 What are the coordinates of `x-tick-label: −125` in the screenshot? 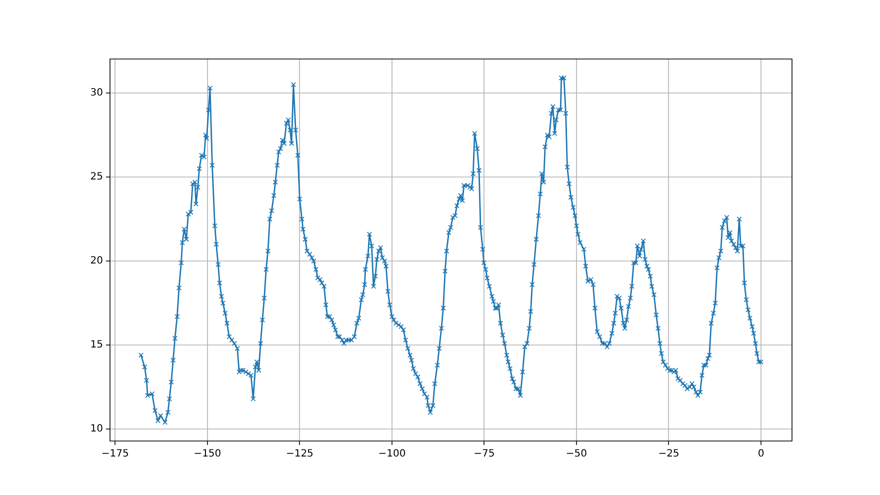 It's located at (300, 454).